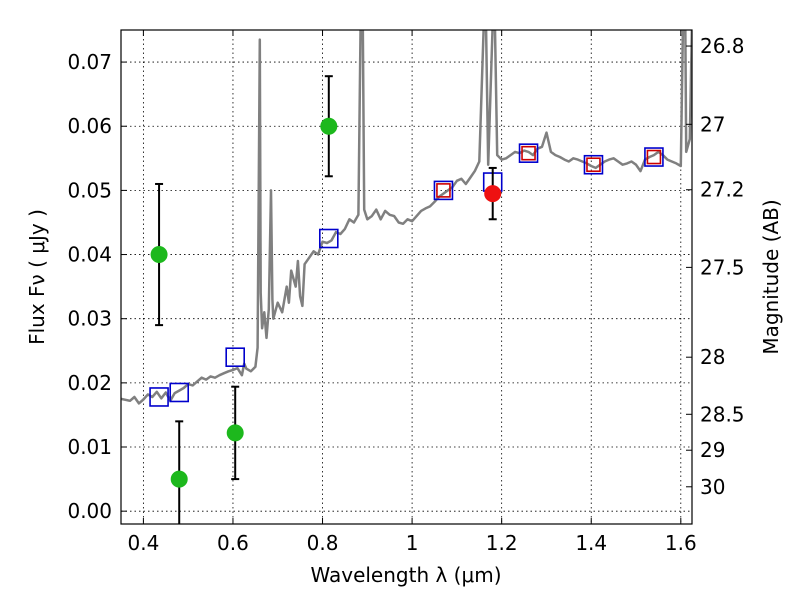  What do you see at coordinates (712, 450) in the screenshot?
I see `right-tick-label: 29` at bounding box center [712, 450].